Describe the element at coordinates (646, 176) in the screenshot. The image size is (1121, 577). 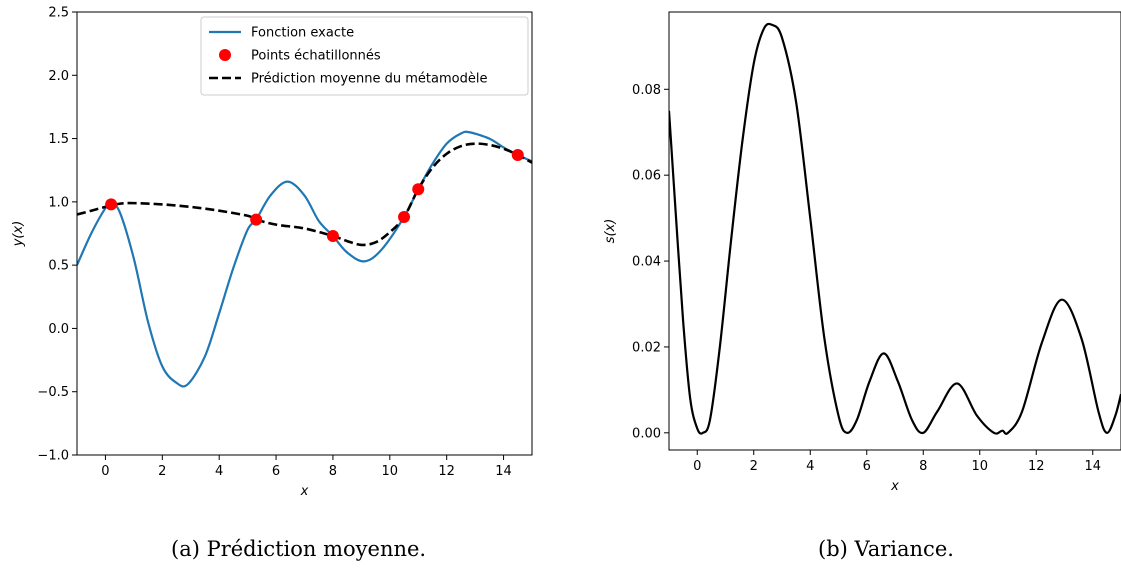
I see `y-tick-label: 0.06` at that location.